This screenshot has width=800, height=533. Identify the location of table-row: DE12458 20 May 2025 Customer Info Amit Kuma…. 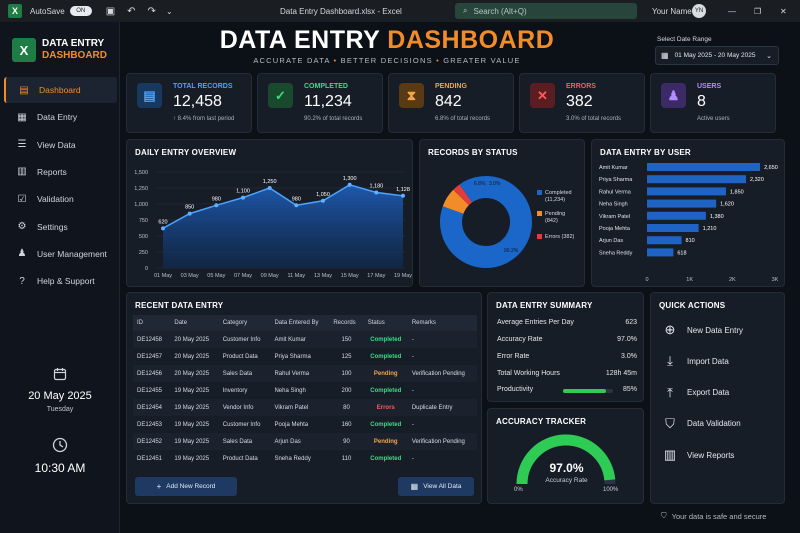
(305, 339).